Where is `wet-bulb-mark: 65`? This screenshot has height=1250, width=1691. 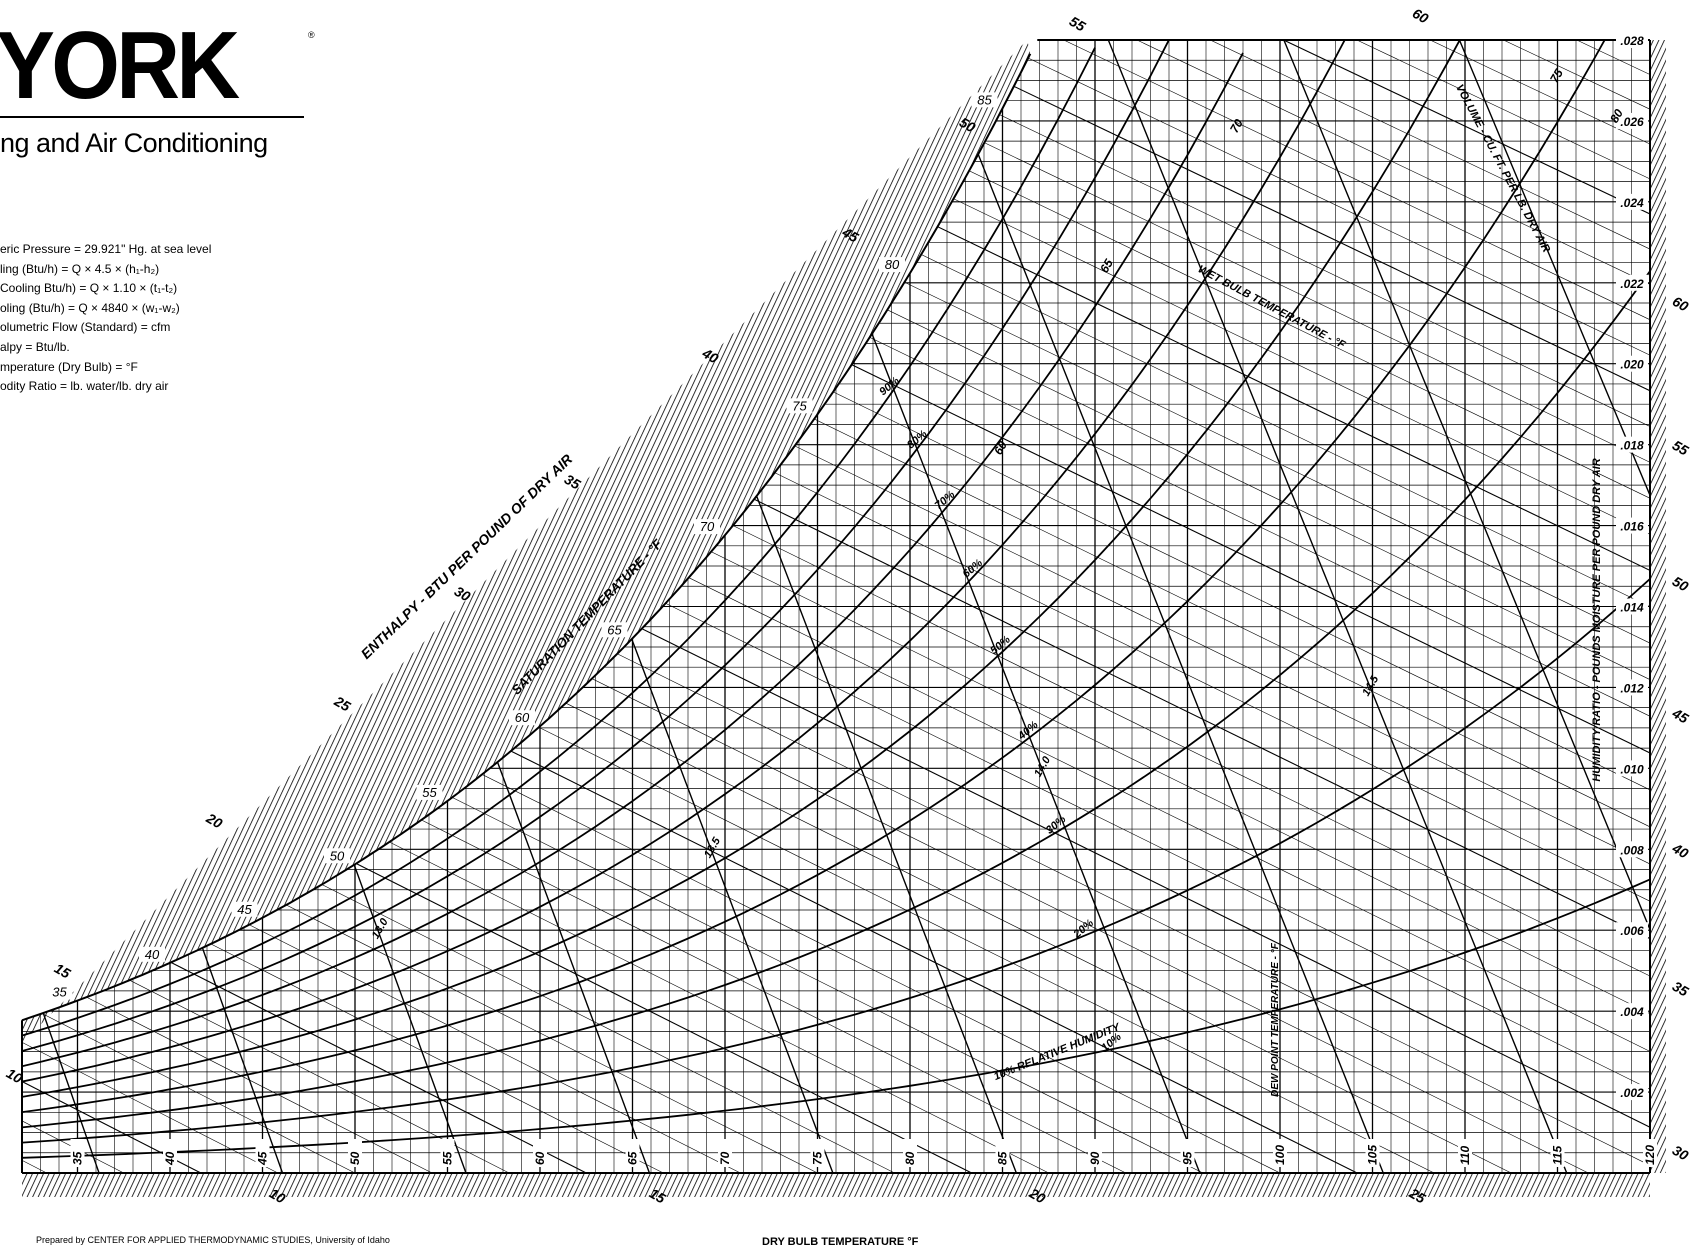
wet-bulb-mark: 65 is located at coordinates (1106, 265).